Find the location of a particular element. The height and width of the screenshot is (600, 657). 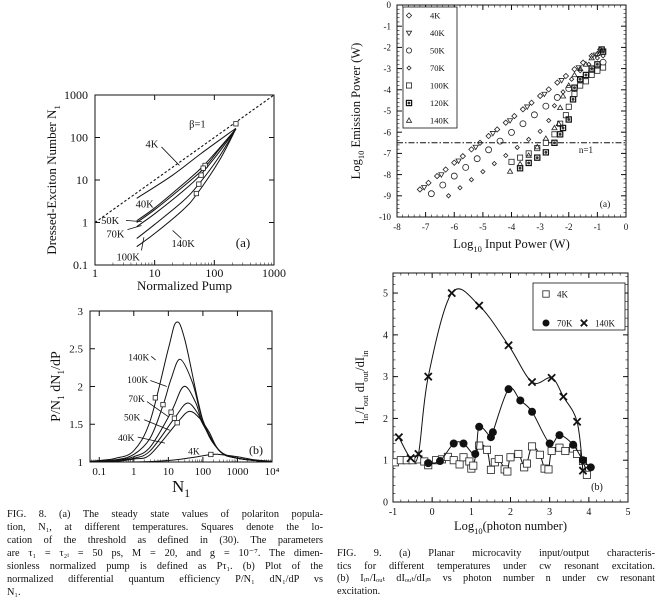

plot-area is located at coordinates (511, 122).